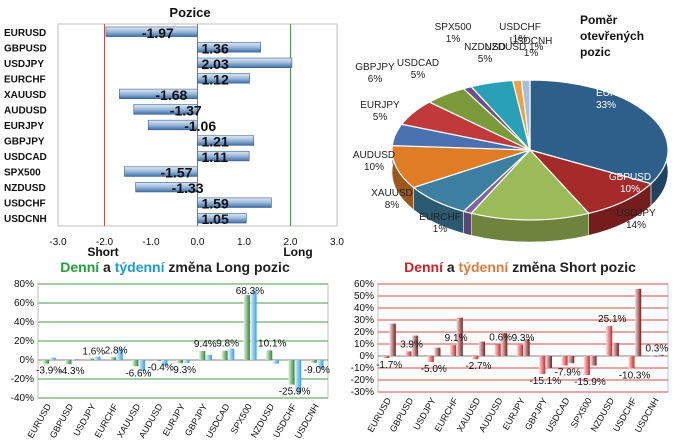 This screenshot has height=446, width=680. What do you see at coordinates (24, 322) in the screenshot?
I see `y-tick-label: 40%` at bounding box center [24, 322].